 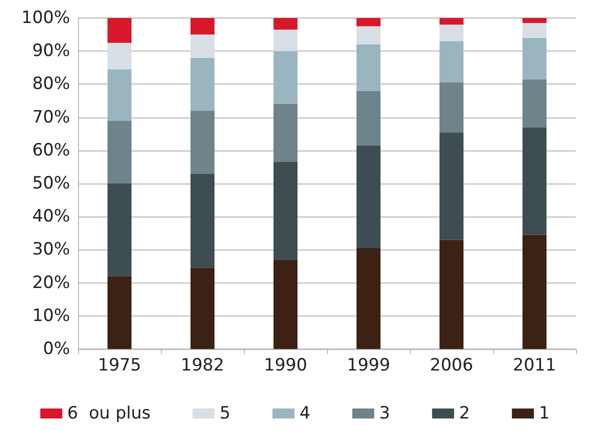 I want to click on x-tick-label: 1999, so click(x=368, y=366).